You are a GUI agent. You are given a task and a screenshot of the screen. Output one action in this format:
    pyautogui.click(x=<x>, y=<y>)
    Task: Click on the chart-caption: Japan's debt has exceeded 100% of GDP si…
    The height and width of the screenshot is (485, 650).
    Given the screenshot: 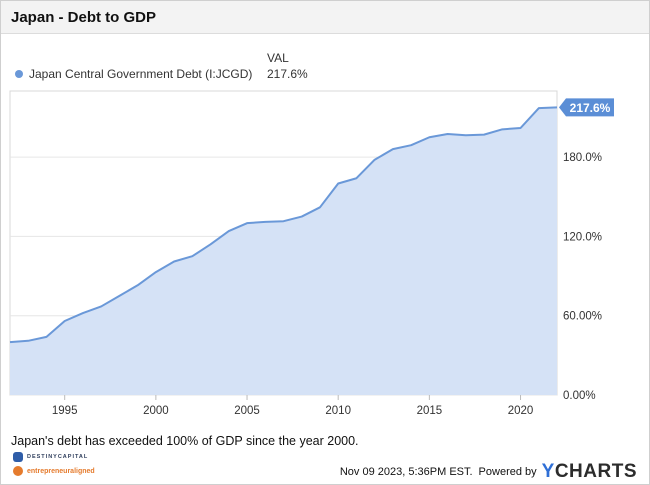 What is the action you would take?
    pyautogui.click(x=185, y=441)
    